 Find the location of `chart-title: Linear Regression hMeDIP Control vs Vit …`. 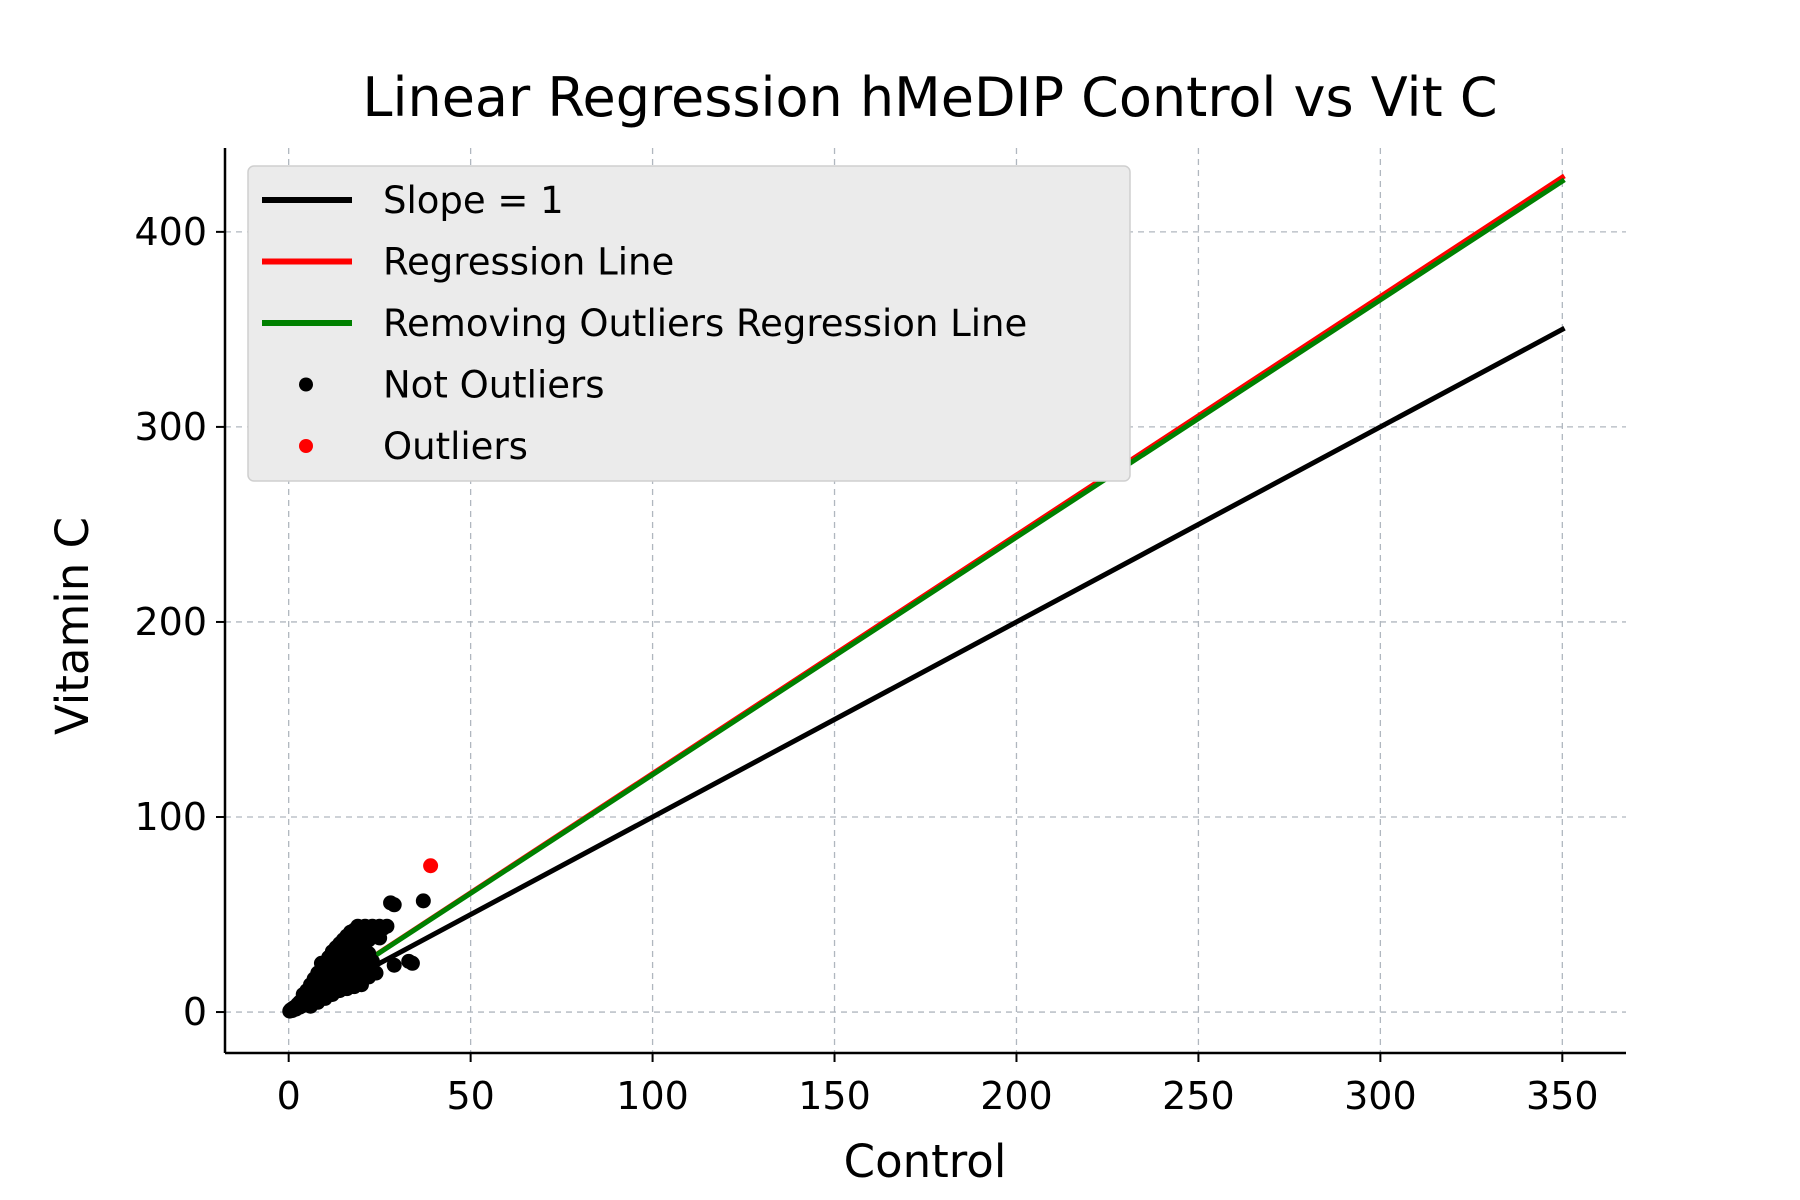

chart-title: Linear Regression hMeDIP Control vs Vit … is located at coordinates (929, 97).